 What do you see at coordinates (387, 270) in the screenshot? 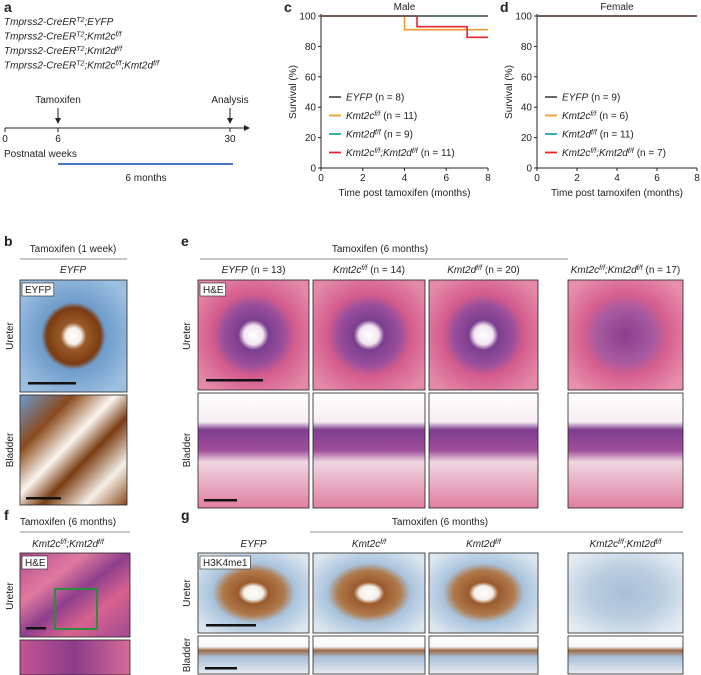
I see `n-count: (n = 14)` at bounding box center [387, 270].